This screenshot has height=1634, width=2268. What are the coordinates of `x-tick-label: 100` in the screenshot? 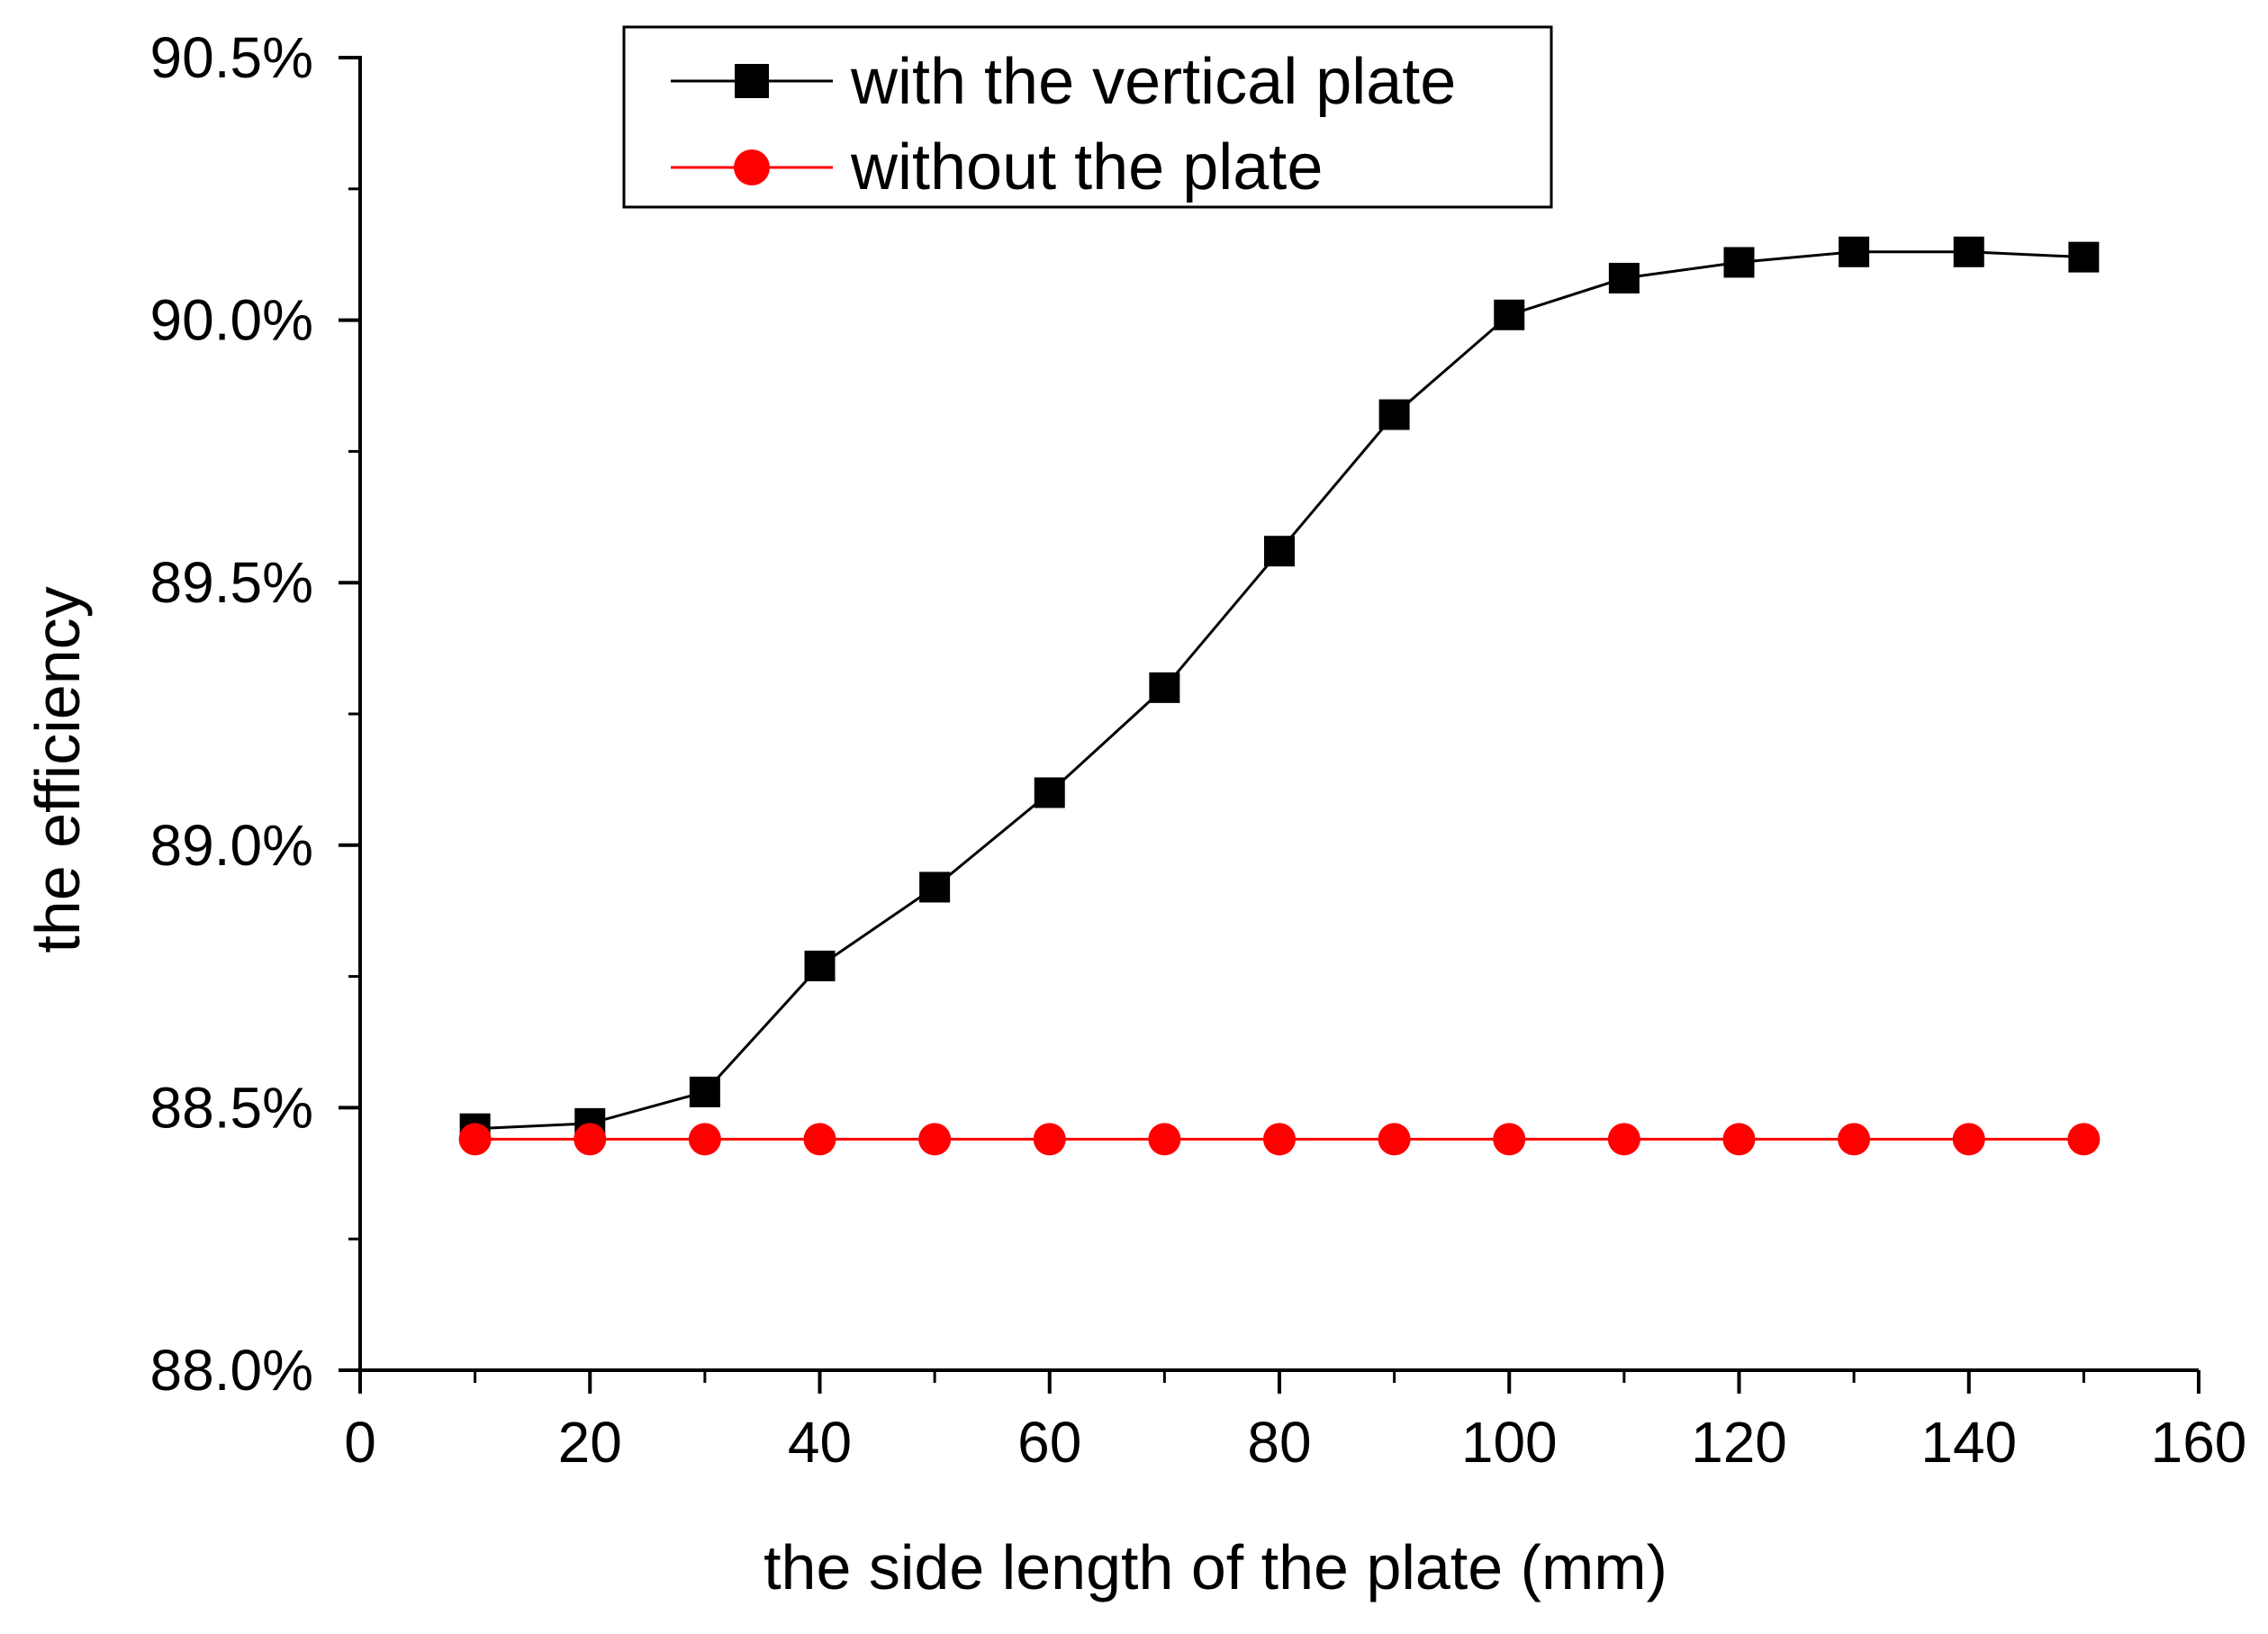 It's located at (1509, 1442).